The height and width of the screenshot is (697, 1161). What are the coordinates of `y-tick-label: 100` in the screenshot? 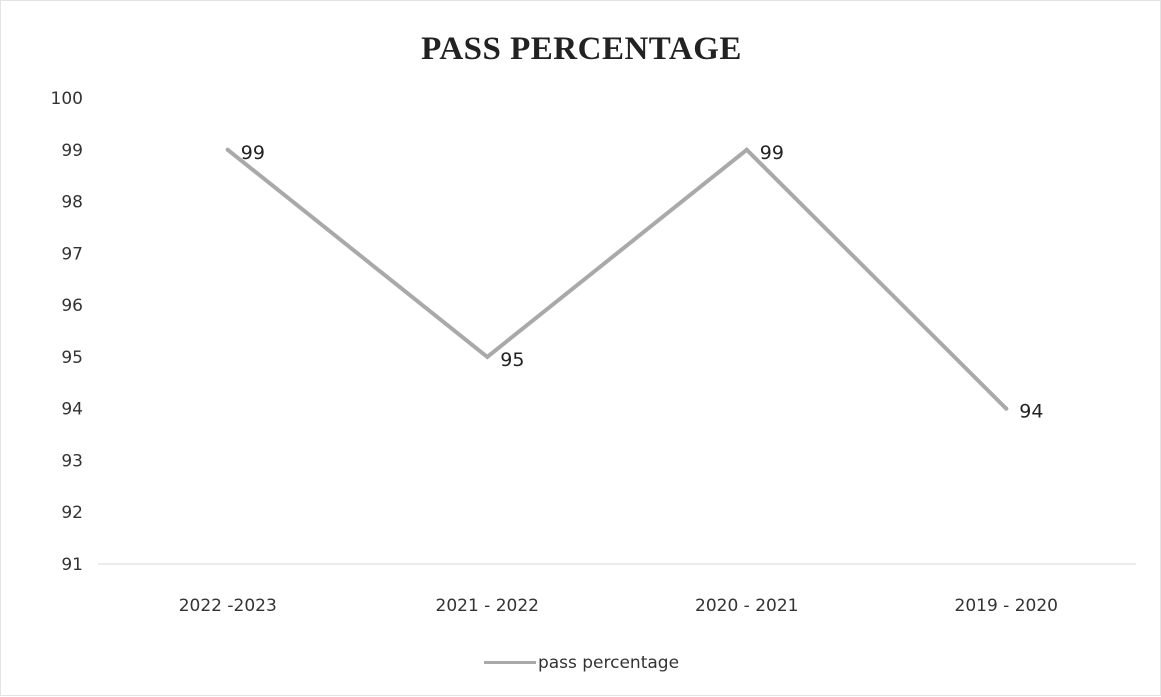 It's located at (67, 99).